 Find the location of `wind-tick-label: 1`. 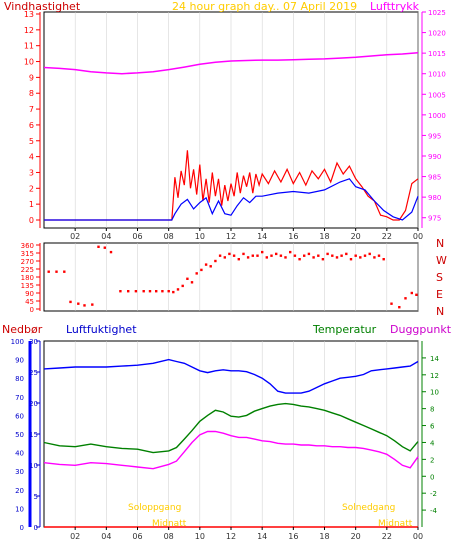

wind-tick-label: 1 is located at coordinates (31, 204).